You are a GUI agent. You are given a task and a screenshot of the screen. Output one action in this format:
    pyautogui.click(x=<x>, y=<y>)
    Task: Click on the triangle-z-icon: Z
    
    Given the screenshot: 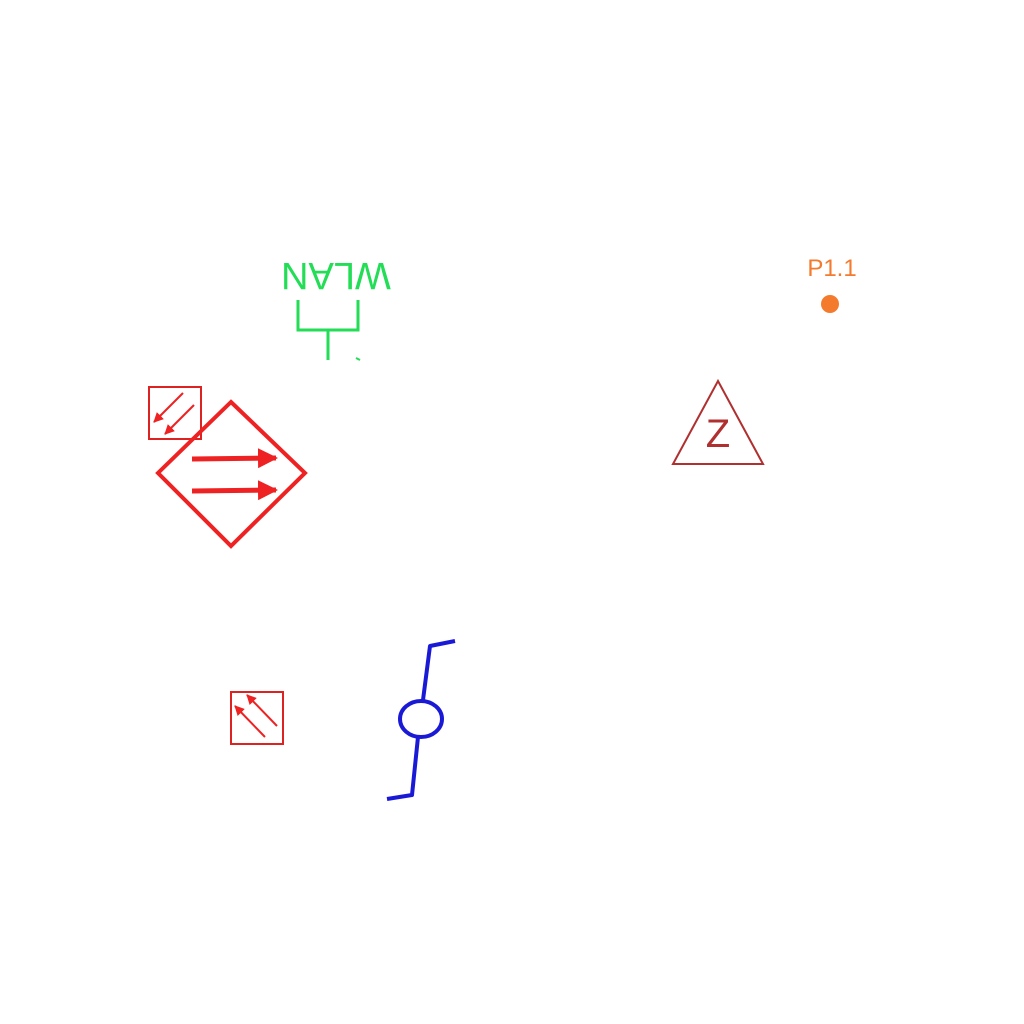 What is the action you would take?
    pyautogui.click(x=718, y=421)
    